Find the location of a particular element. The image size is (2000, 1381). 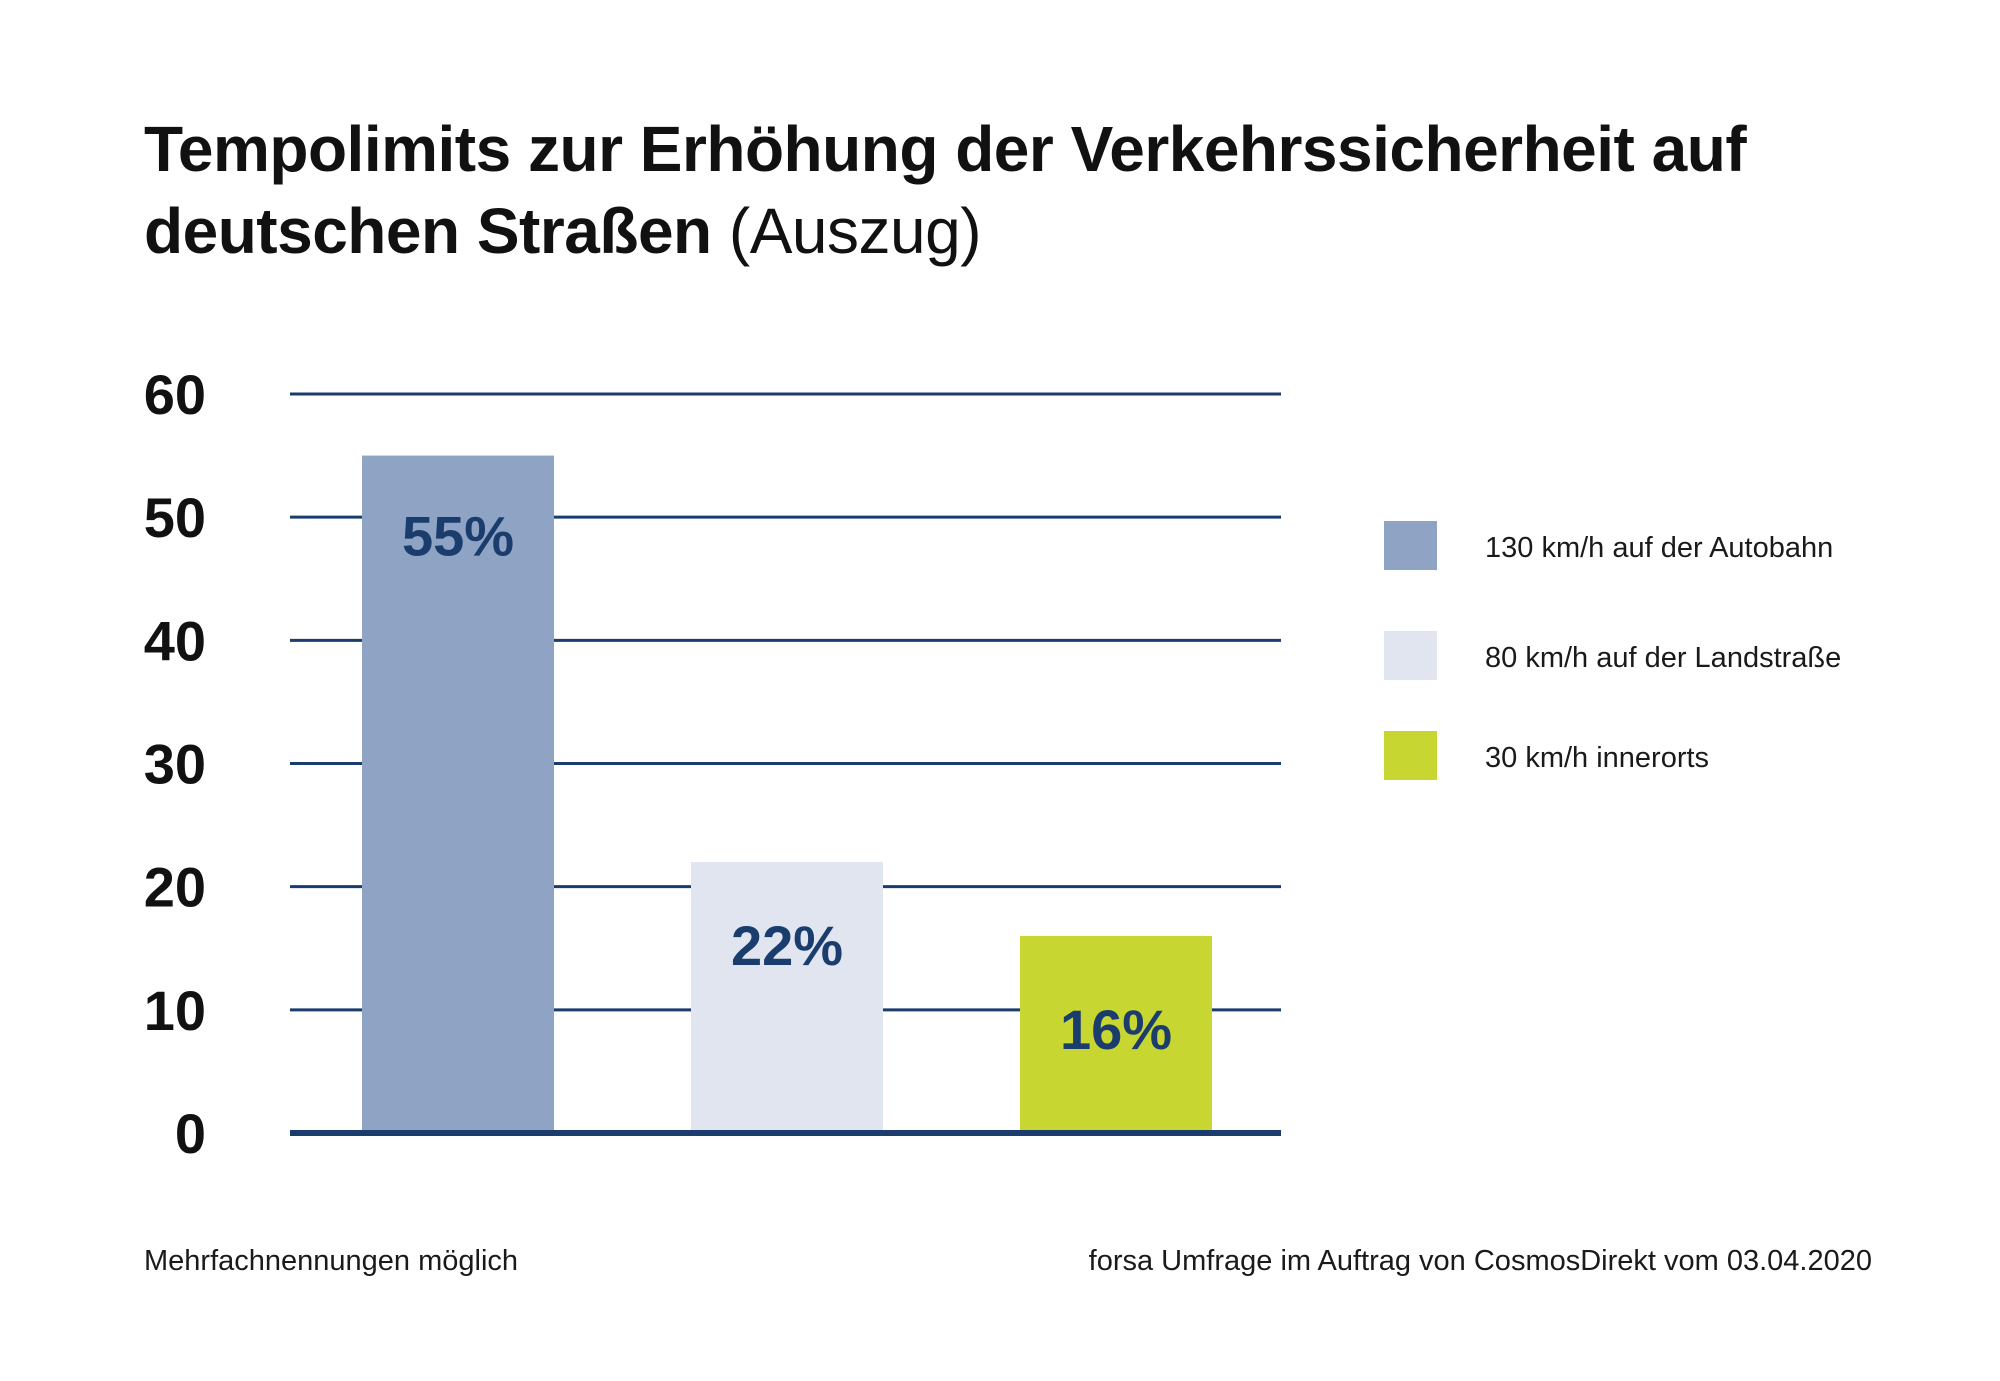

y-tick-label-50: 50 is located at coordinates (175, 517).